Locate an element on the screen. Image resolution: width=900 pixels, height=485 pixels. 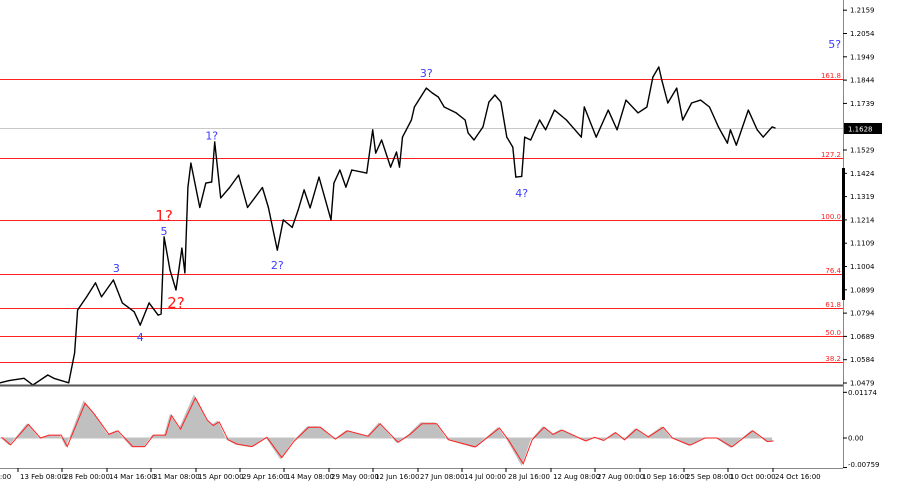
price-tick-label: 1.1004 is located at coordinates (862, 267).